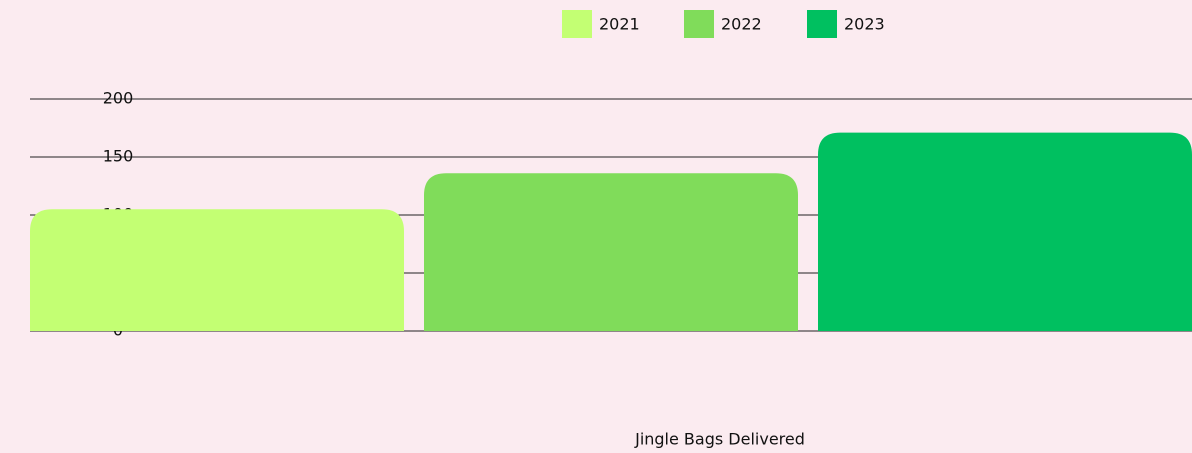 This screenshot has height=453, width=1192. I want to click on legend-label: 2023, so click(864, 24).